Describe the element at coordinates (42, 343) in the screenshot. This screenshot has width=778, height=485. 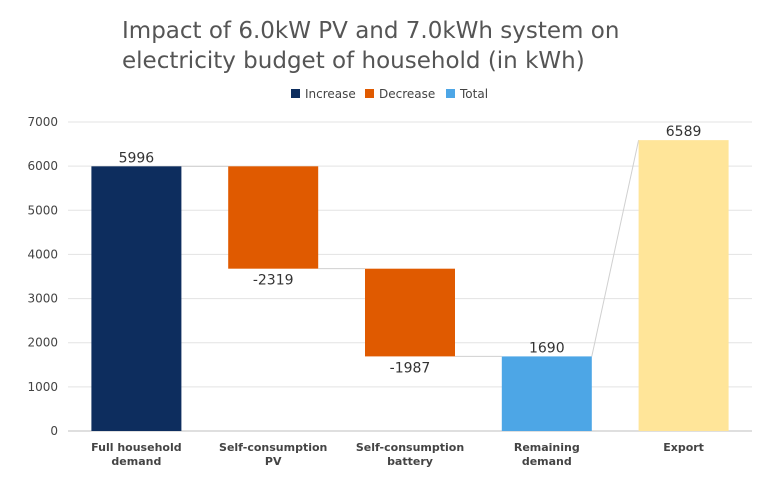
I see `y-tick-label: 2000` at that location.